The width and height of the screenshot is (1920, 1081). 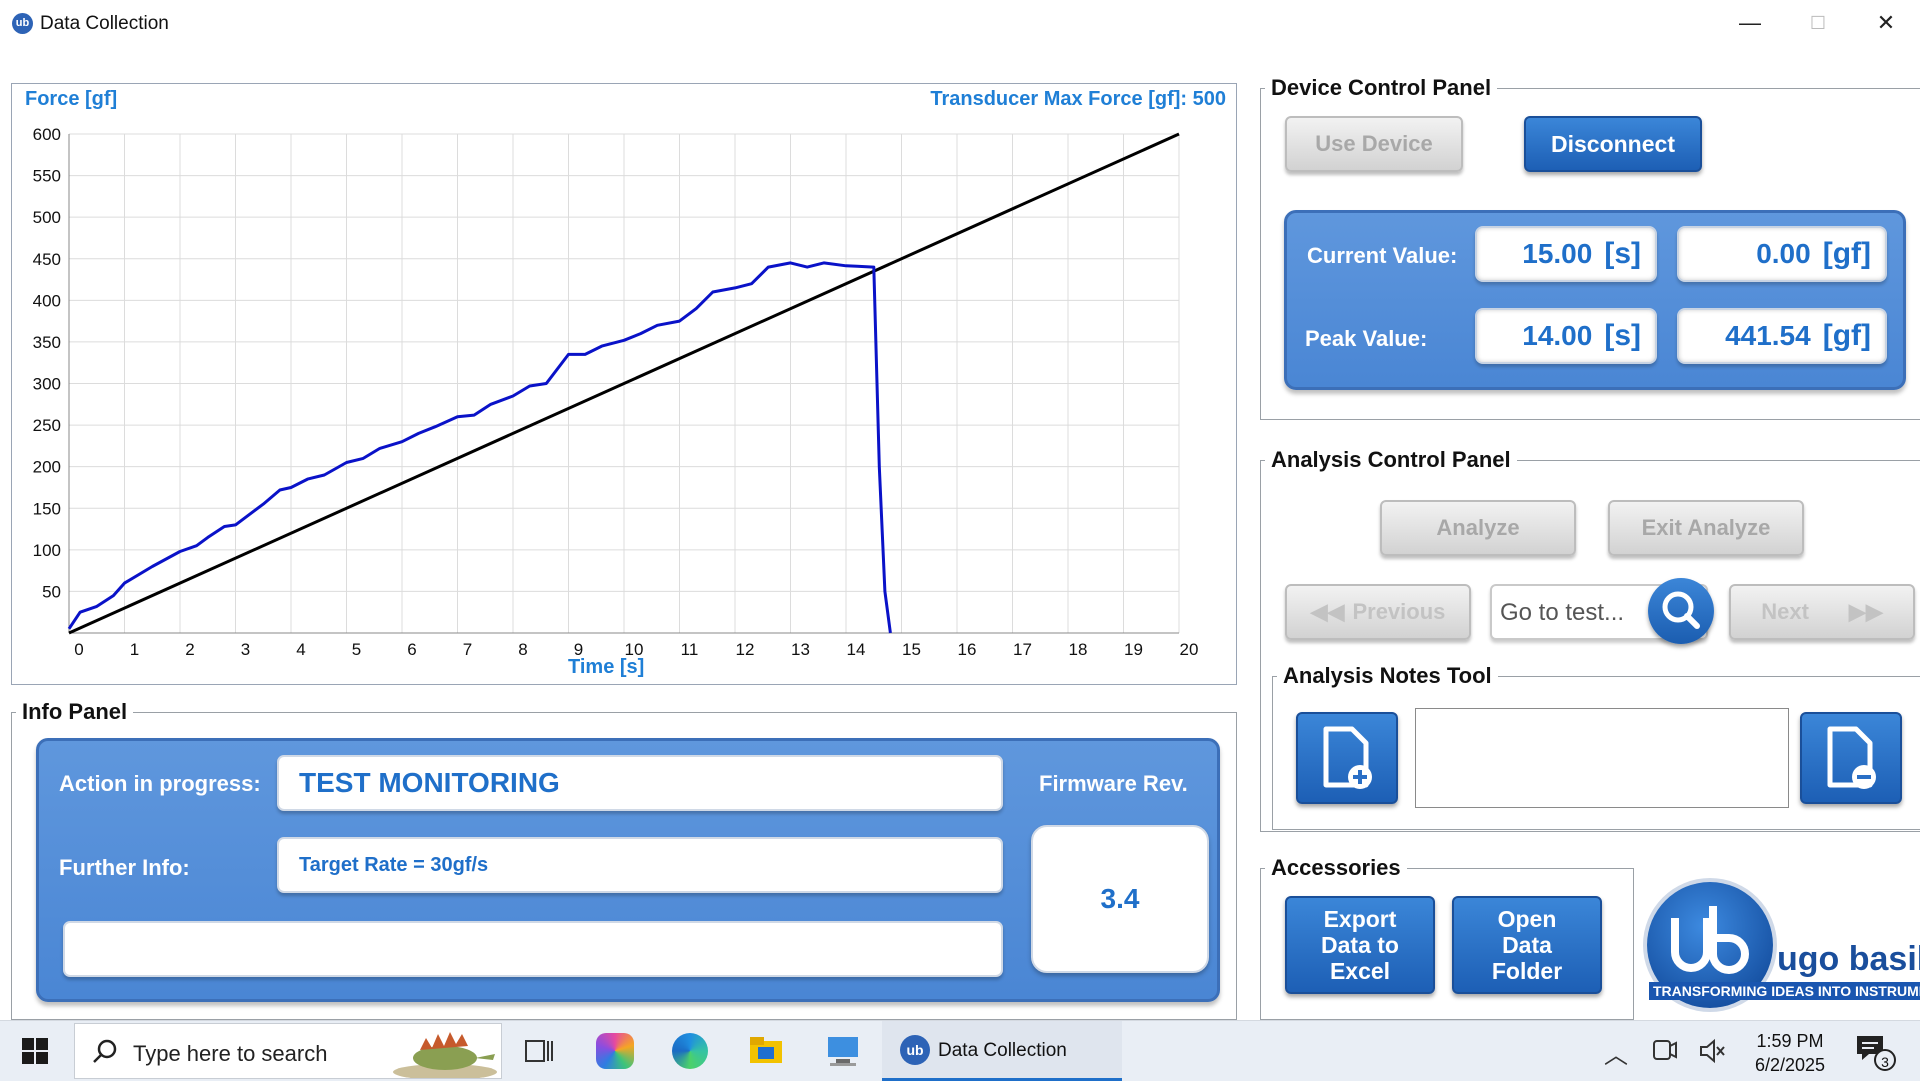 I want to click on clock-time: 1:59 PM, so click(x=1790, y=1041).